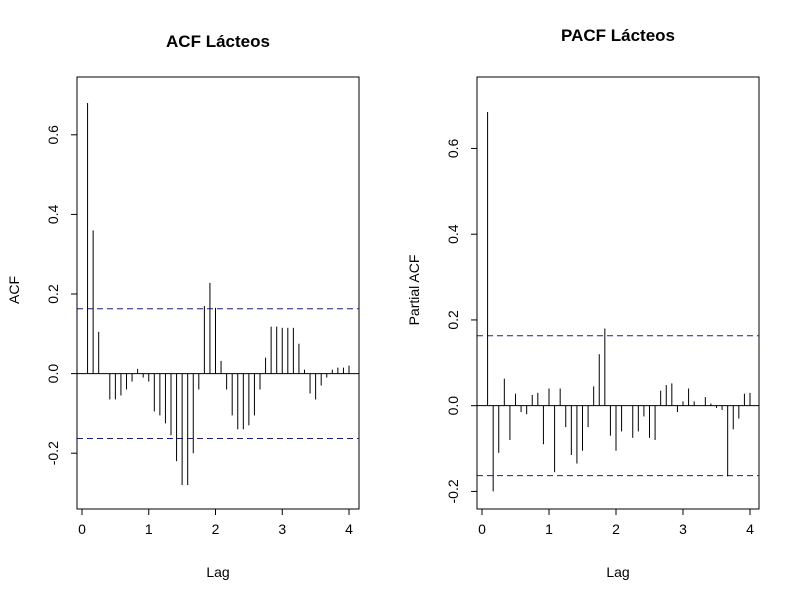 The image size is (800, 600). Describe the element at coordinates (617, 572) in the screenshot. I see `pacf-xlabel: Lag` at that location.